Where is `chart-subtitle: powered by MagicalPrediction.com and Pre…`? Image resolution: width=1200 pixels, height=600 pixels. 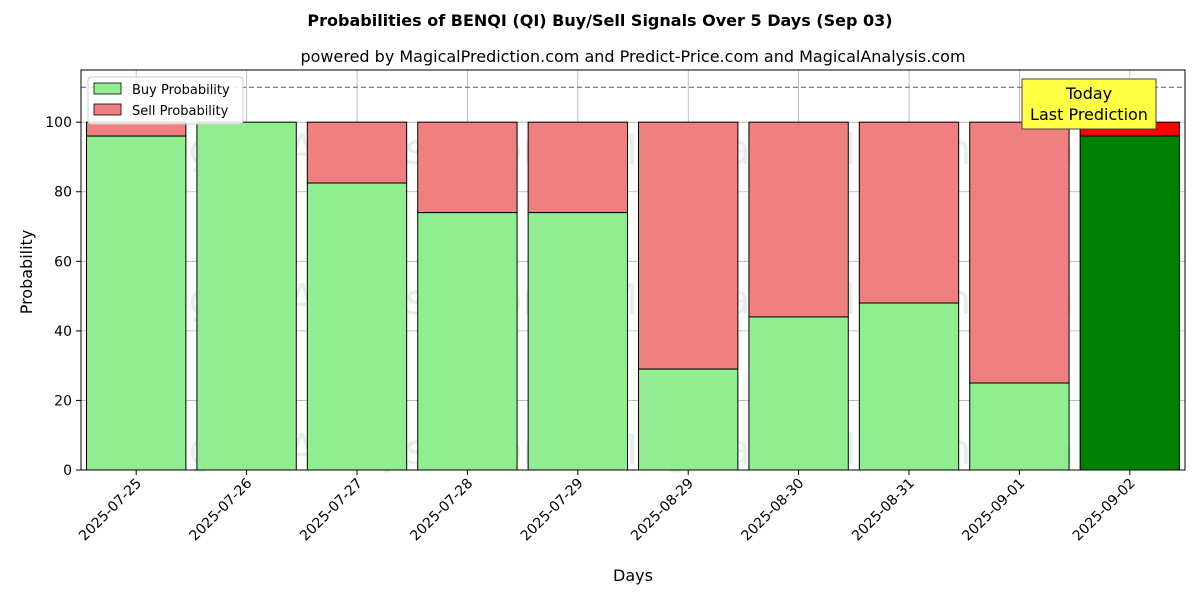
chart-subtitle: powered by MagicalPrediction.com and Pre… is located at coordinates (632, 56).